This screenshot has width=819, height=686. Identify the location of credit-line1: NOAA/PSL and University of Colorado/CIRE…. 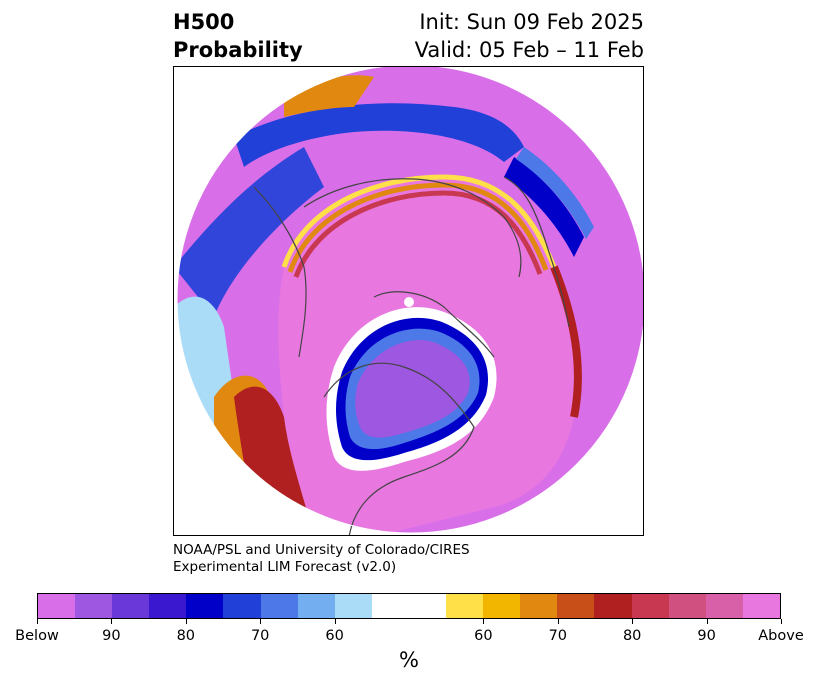
(321, 550).